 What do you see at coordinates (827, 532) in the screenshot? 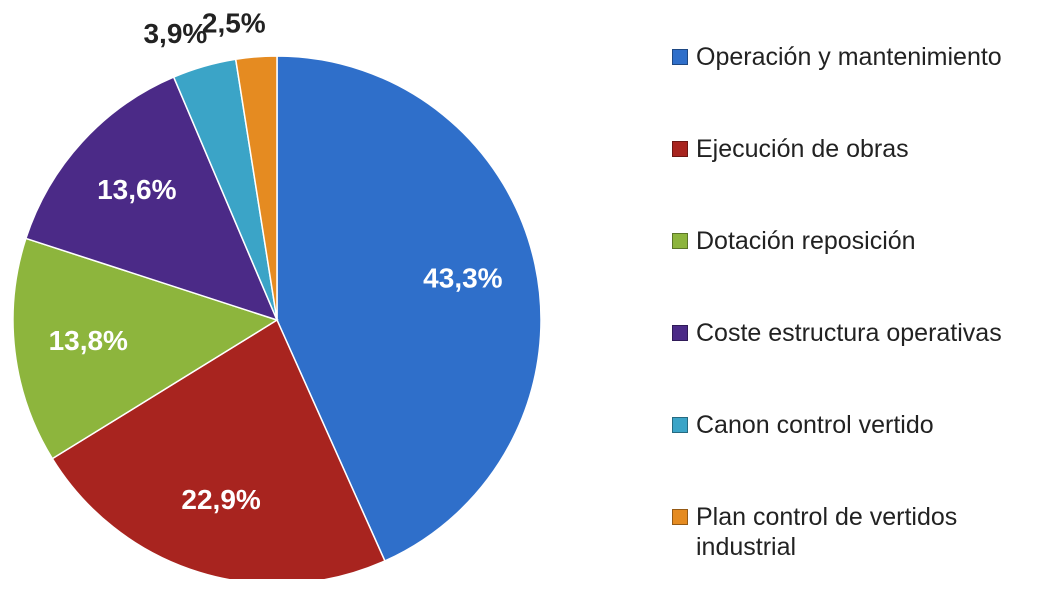
I see `legend-label: Plan control de vertidos industrial` at bounding box center [827, 532].